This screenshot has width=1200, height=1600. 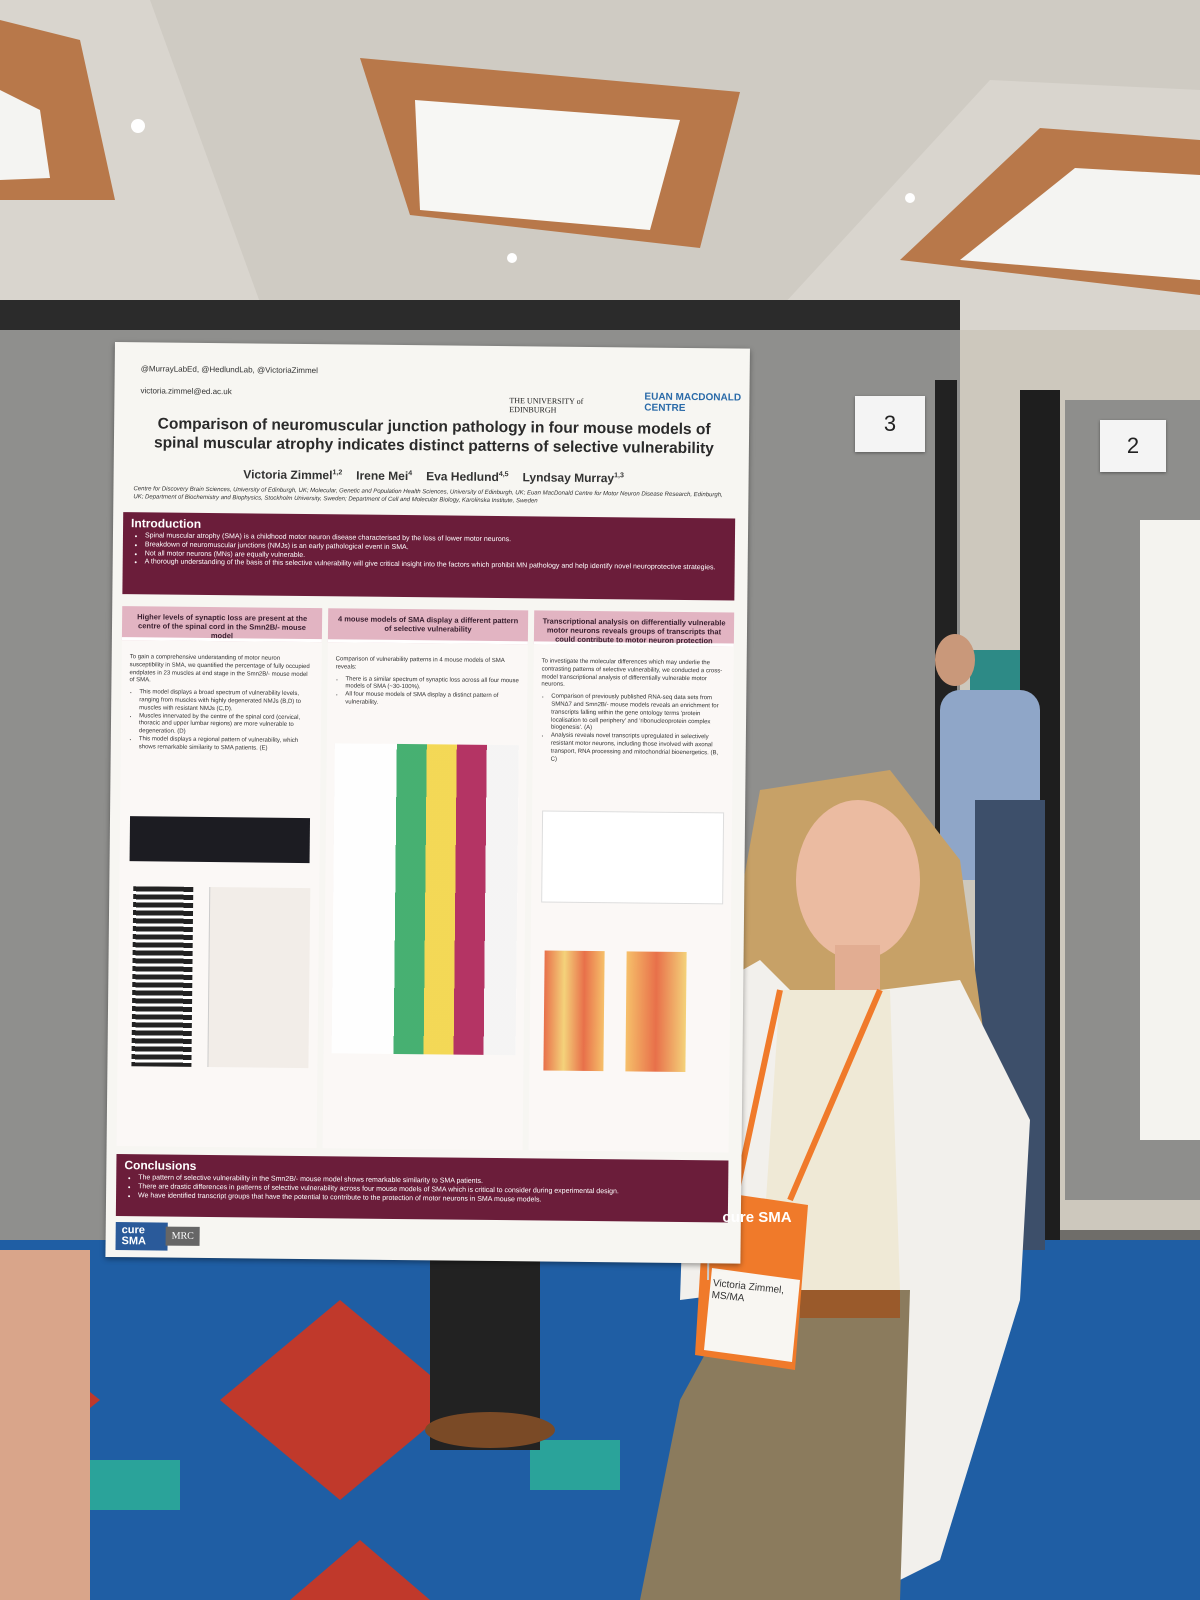 I want to click on author-name: Lyndsay Murray, so click(x=568, y=478).